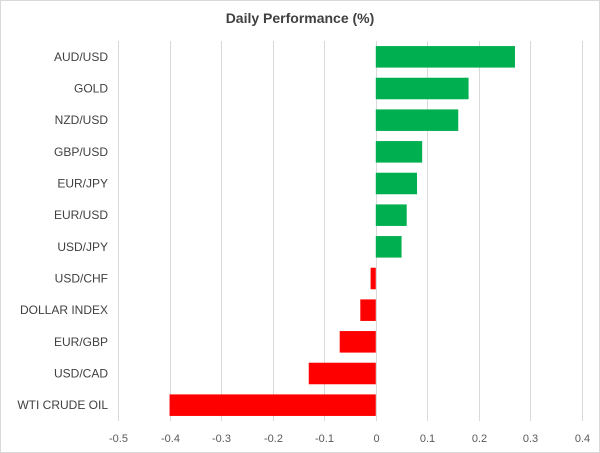  Describe the element at coordinates (170, 439) in the screenshot. I see `x-tick-label: -0.4` at that location.